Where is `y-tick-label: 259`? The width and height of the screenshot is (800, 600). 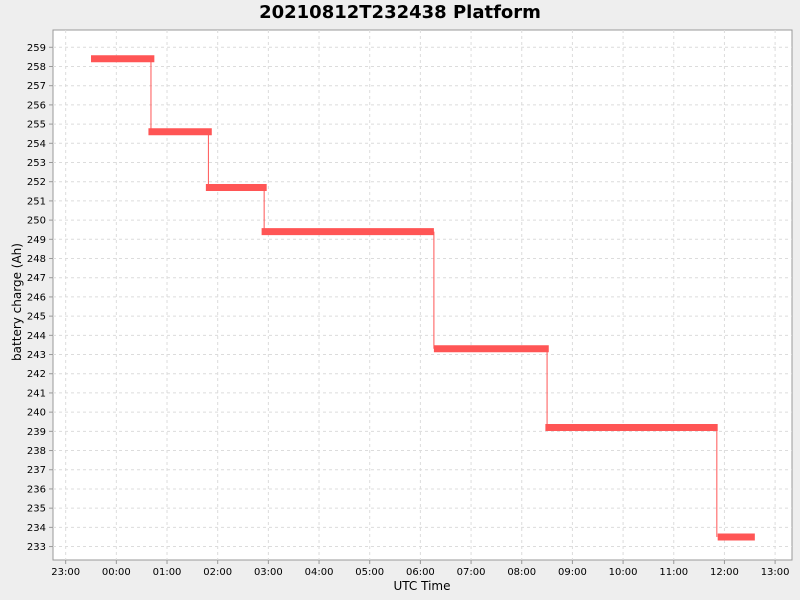
y-tick-label: 259 is located at coordinates (36, 48).